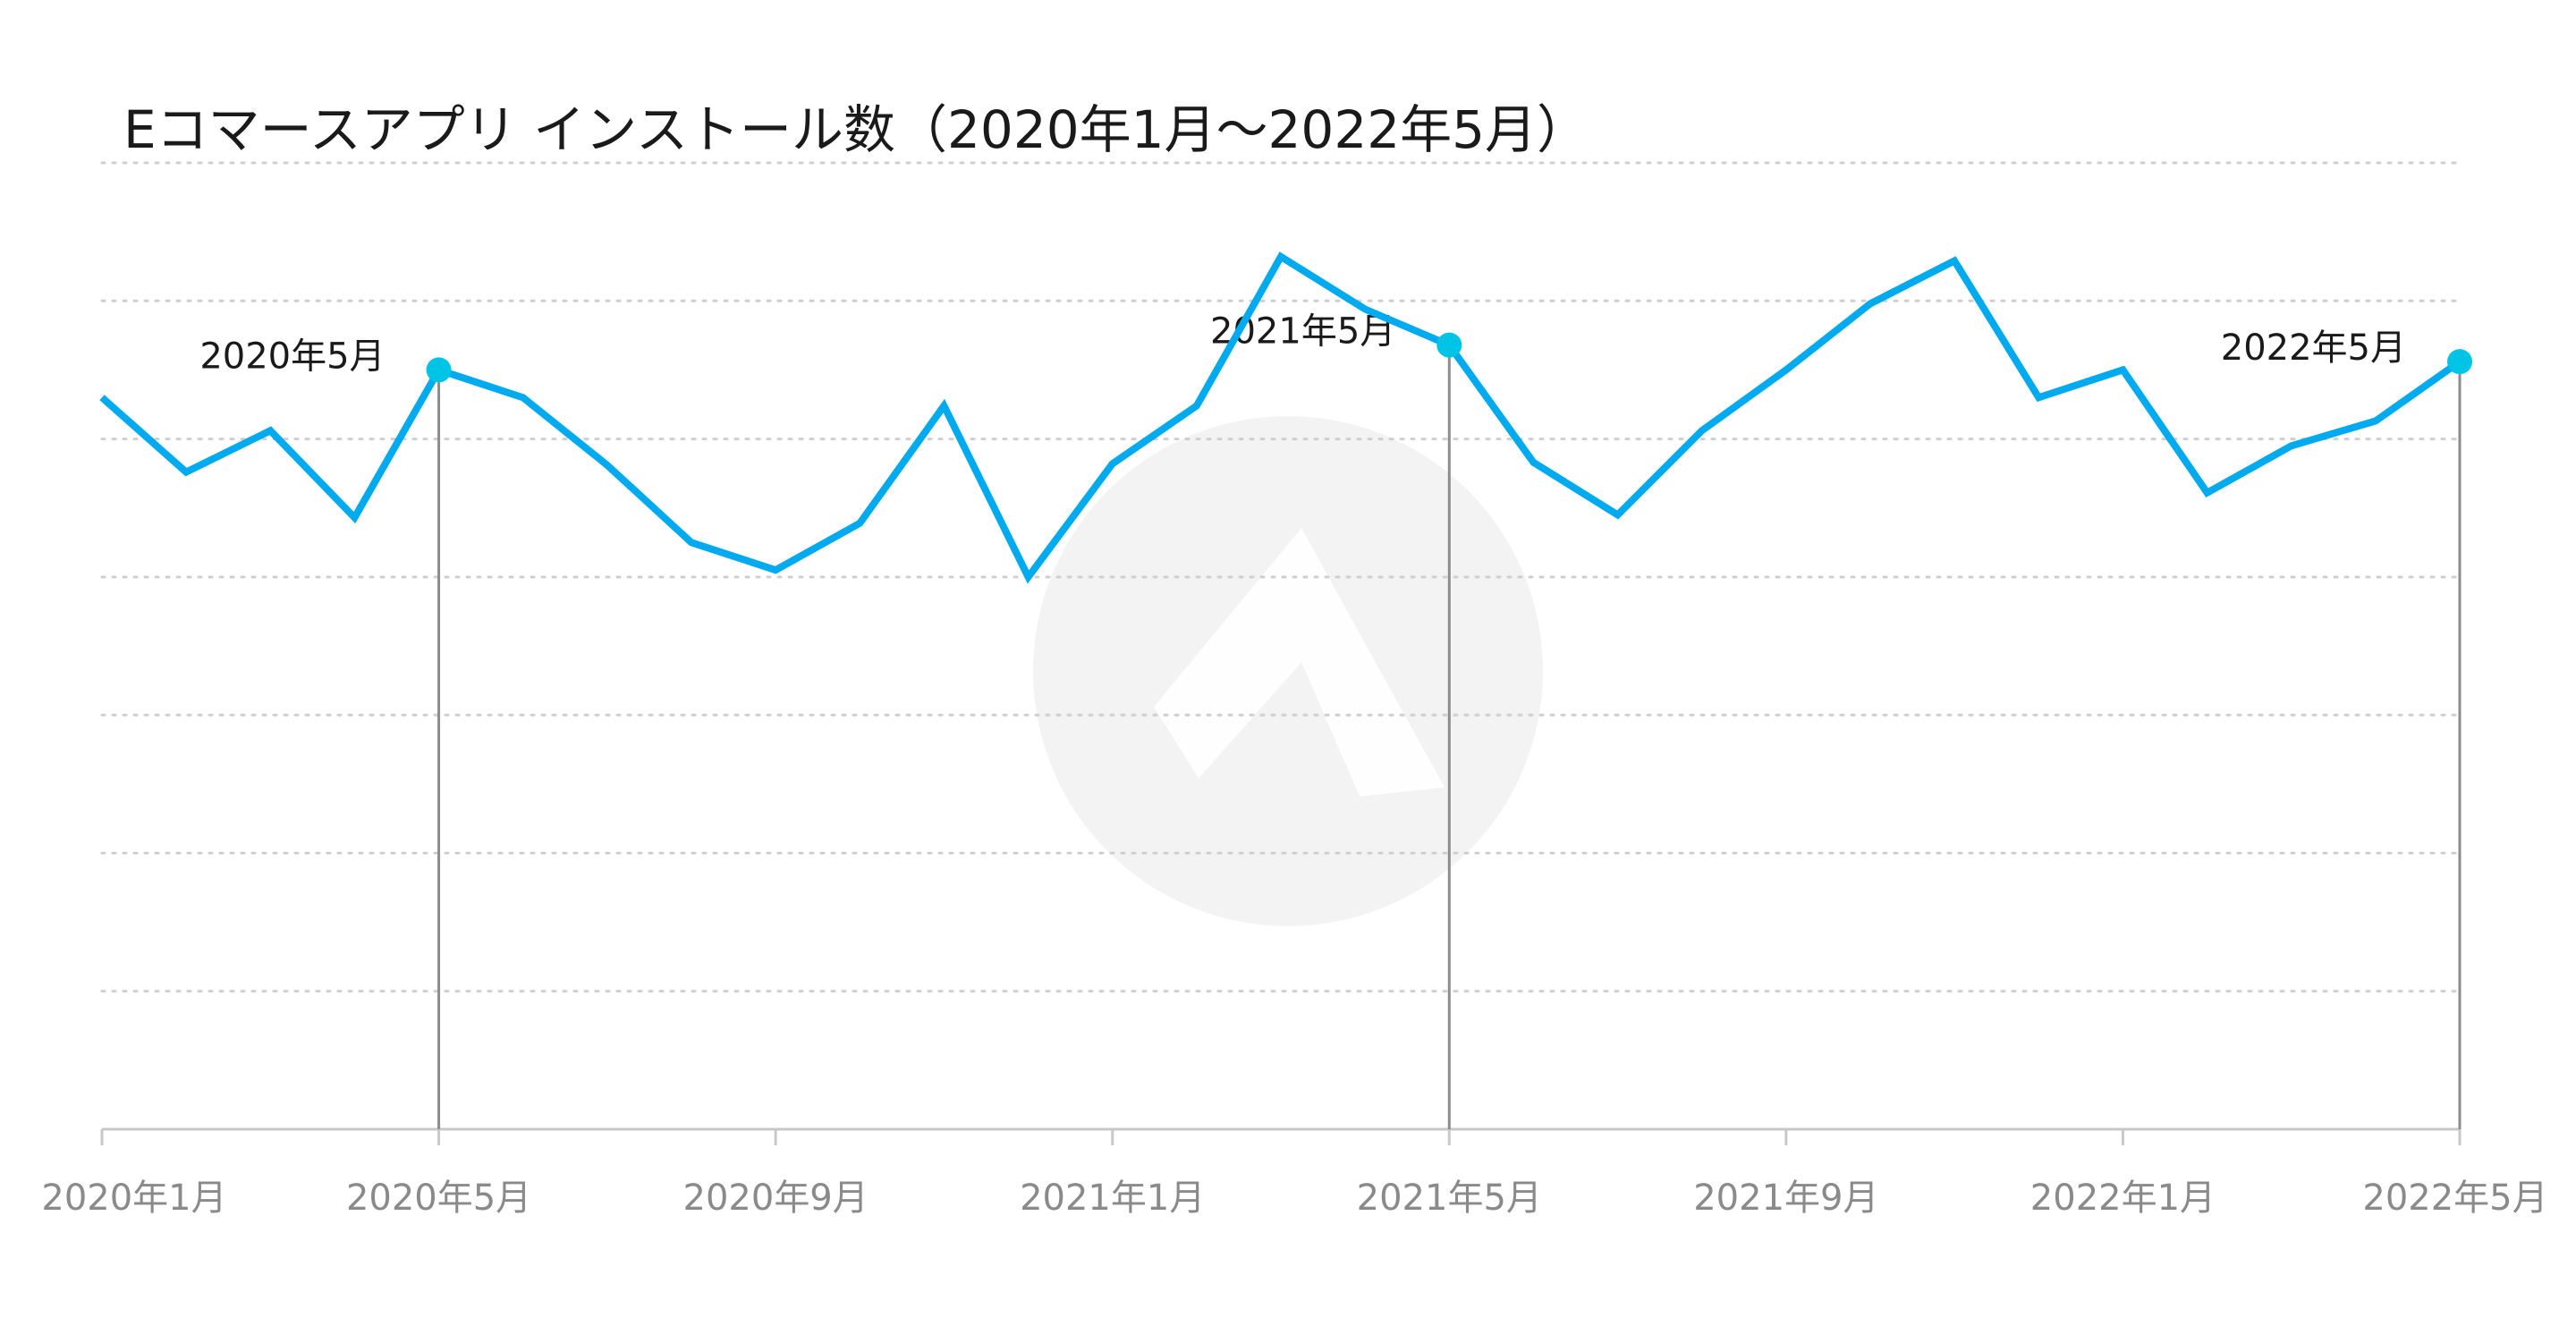 The width and height of the screenshot is (2576, 1335). I want to click on x-tick-label: 2021年1月, so click(1112, 1198).